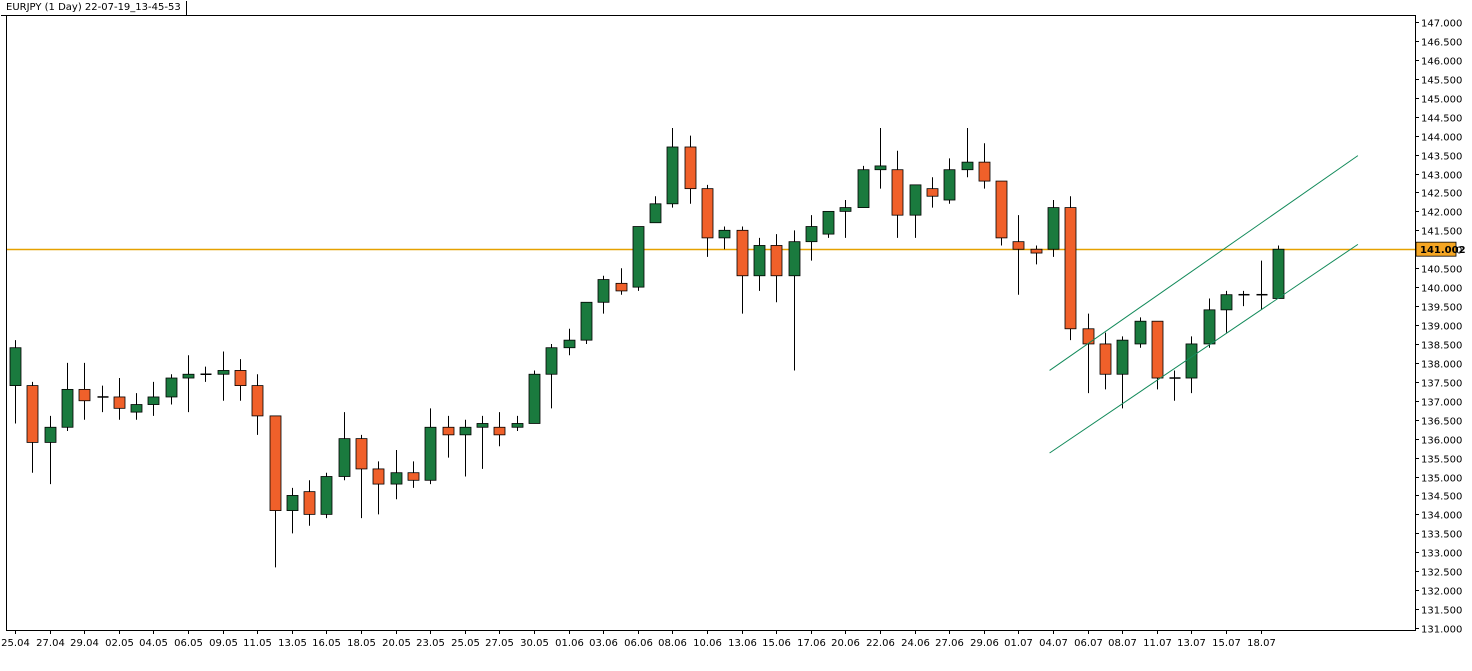 The height and width of the screenshot is (671, 1472). Describe the element at coordinates (1441, 308) in the screenshot. I see `price-tick-label: 139.500` at that location.